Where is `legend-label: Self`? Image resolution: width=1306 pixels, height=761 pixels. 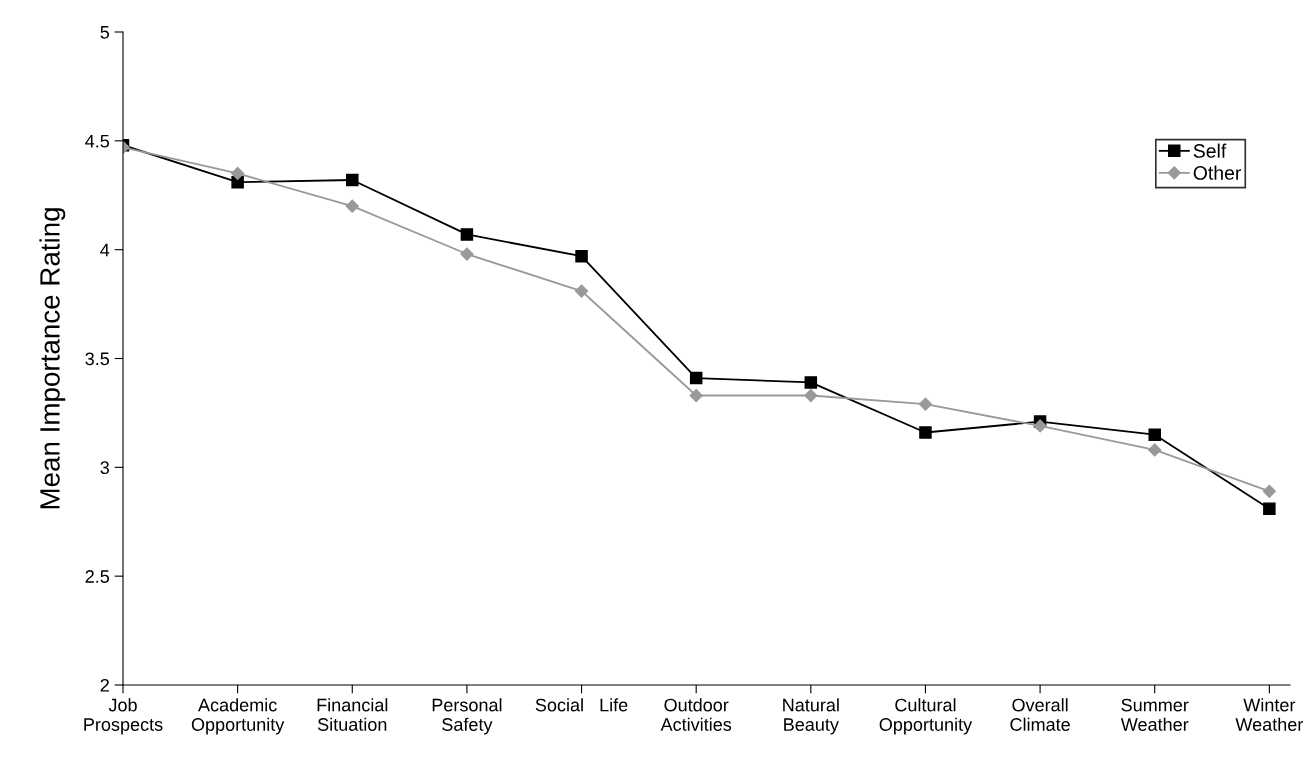
legend-label: Self is located at coordinates (1210, 150).